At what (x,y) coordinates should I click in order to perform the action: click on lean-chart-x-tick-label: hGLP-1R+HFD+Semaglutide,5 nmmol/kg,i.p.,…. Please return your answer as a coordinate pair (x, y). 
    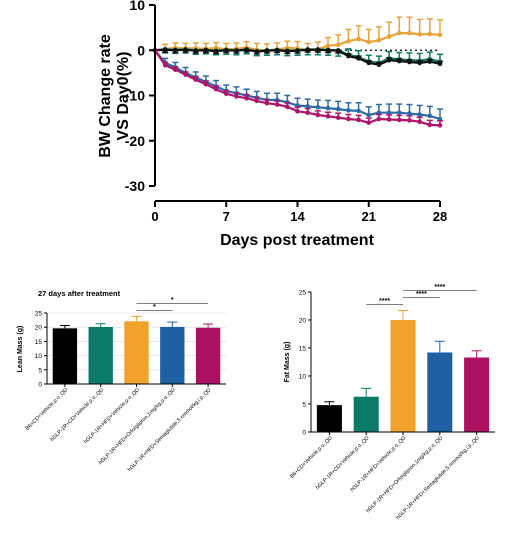
    Looking at the image, I should click on (170, 430).